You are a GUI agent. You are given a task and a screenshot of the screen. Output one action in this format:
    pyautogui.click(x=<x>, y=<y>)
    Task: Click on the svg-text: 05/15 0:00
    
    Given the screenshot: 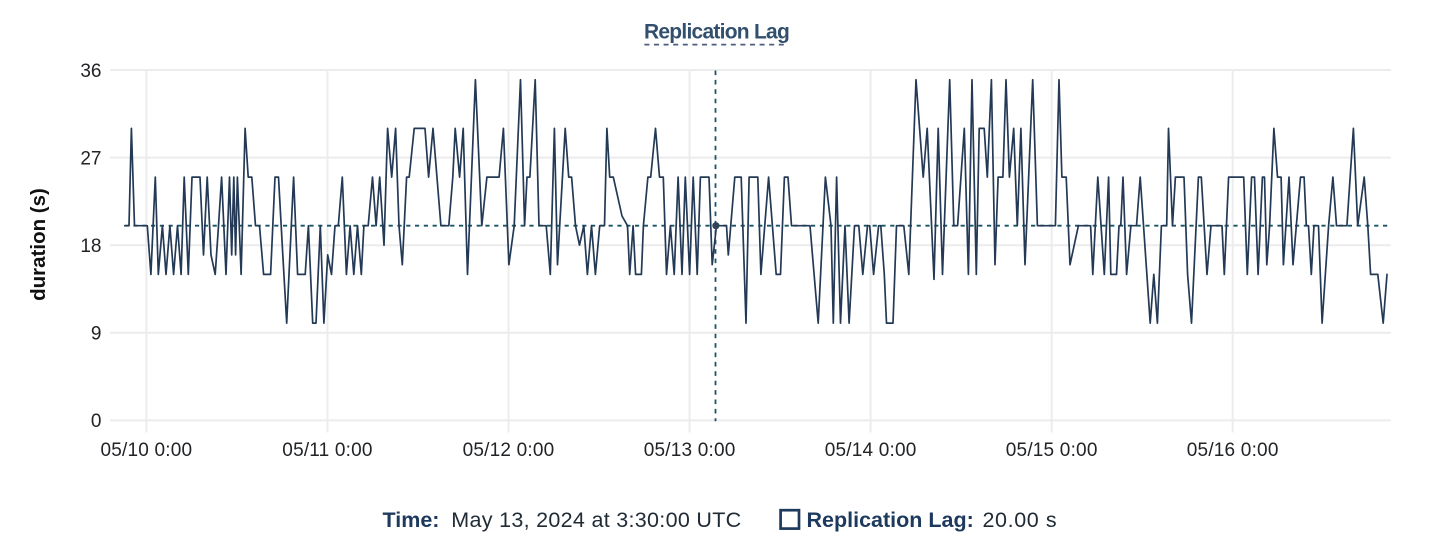 What is the action you would take?
    pyautogui.click(x=1052, y=450)
    